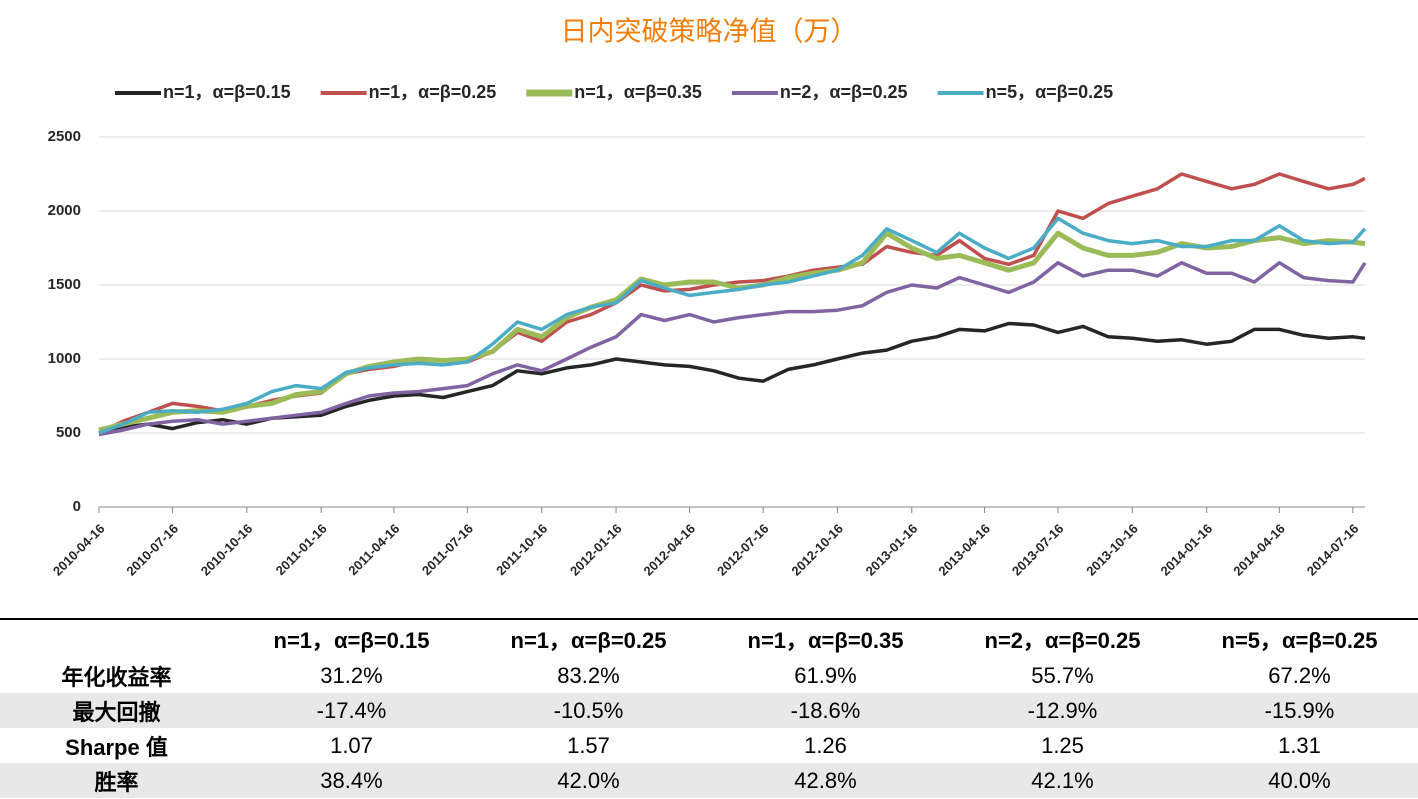 This screenshot has width=1418, height=799. What do you see at coordinates (709, 745) in the screenshot?
I see `table-row: Sharpe 值 1.07 1.57 1.26 1.25 1.31` at bounding box center [709, 745].